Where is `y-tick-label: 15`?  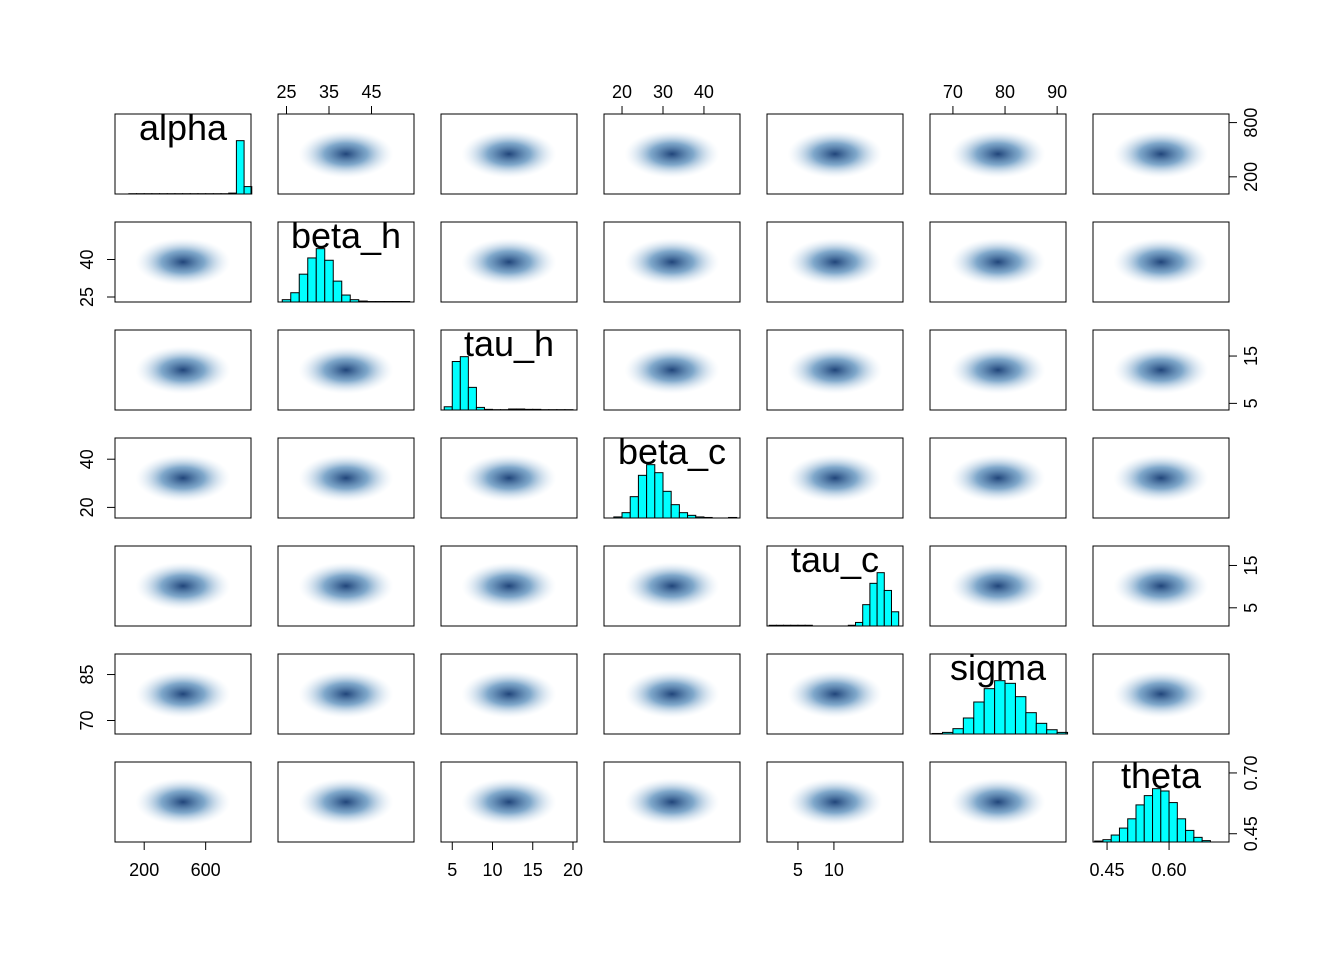
y-tick-label: 15 is located at coordinates (1251, 565).